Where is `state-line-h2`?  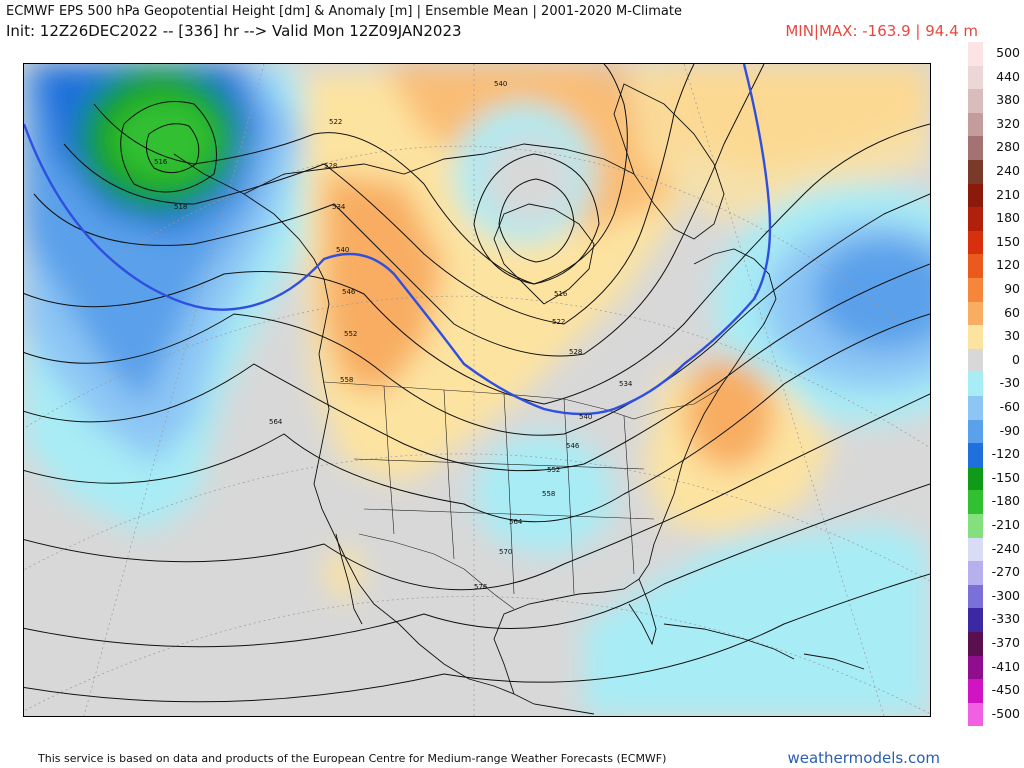 state-line-h2 is located at coordinates (509, 514).